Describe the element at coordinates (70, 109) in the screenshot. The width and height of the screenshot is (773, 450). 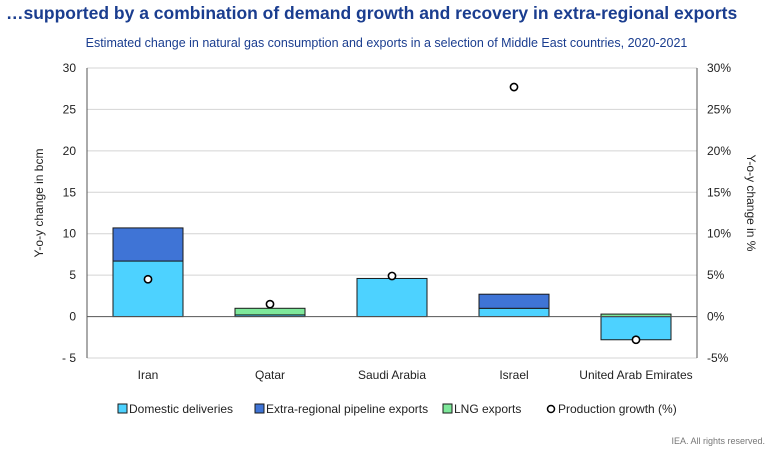
I see `y-tick-label: 25` at that location.